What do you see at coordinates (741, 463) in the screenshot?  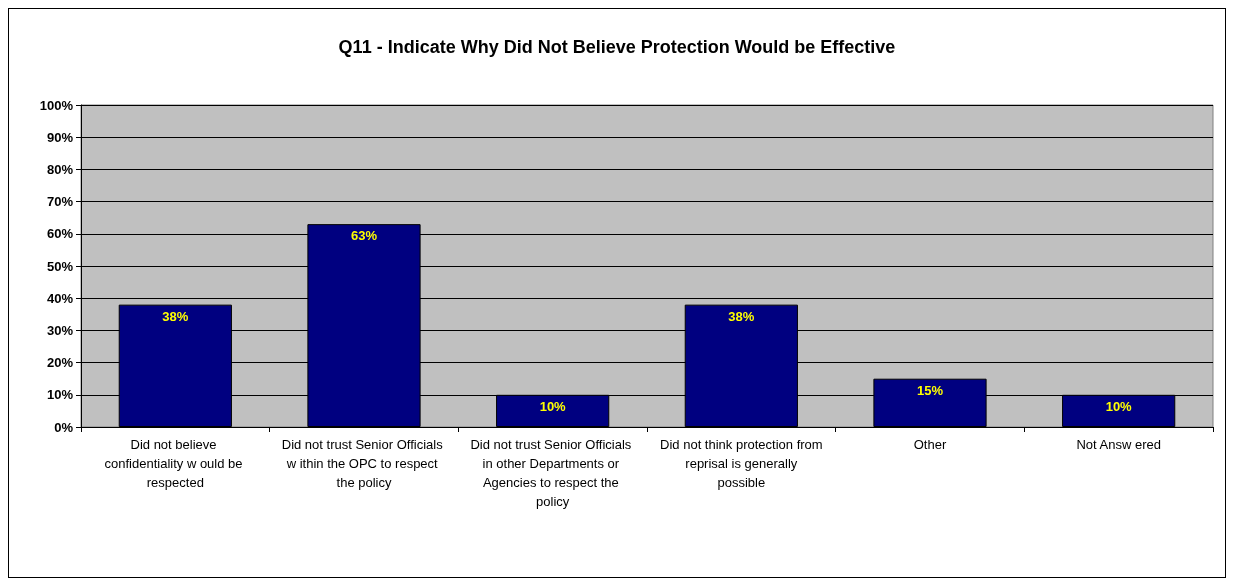 I see `x-tick-label: Did not think protection from reprisal is generally possible` at bounding box center [741, 463].